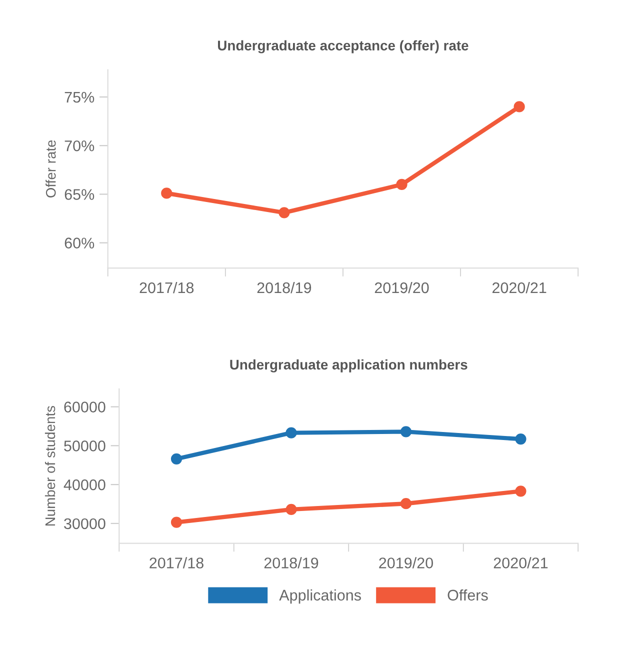 The height and width of the screenshot is (646, 627). I want to click on legend-label: Offers, so click(468, 595).